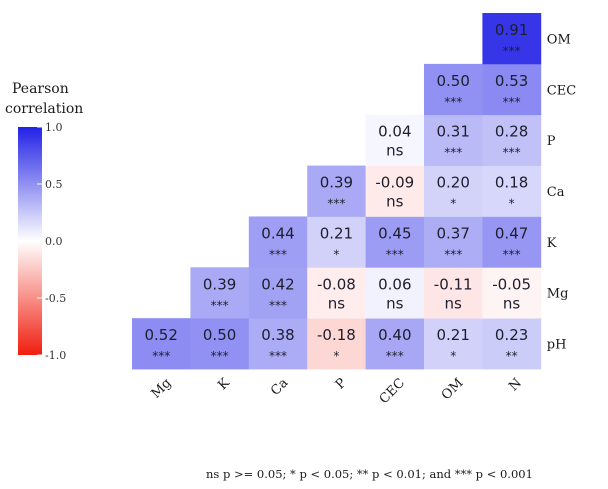  I want to click on heatmap-cell: 0.18 *, so click(512, 191).